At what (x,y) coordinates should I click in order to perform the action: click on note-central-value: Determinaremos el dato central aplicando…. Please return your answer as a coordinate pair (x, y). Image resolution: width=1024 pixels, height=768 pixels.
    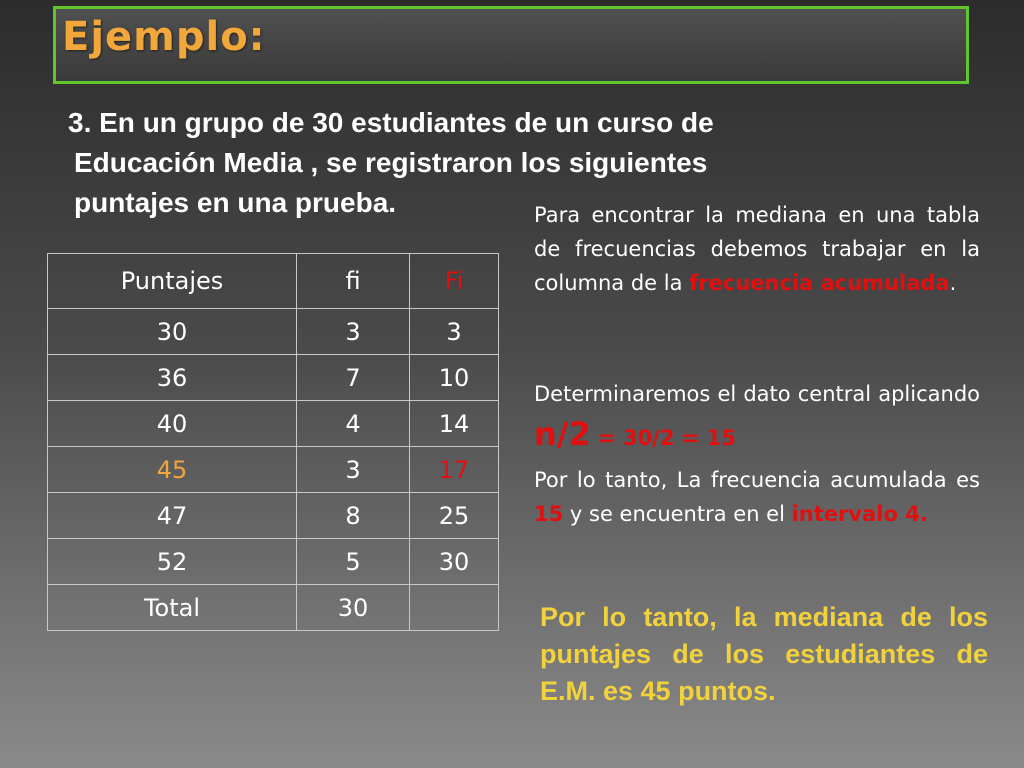
    Looking at the image, I should click on (757, 416).